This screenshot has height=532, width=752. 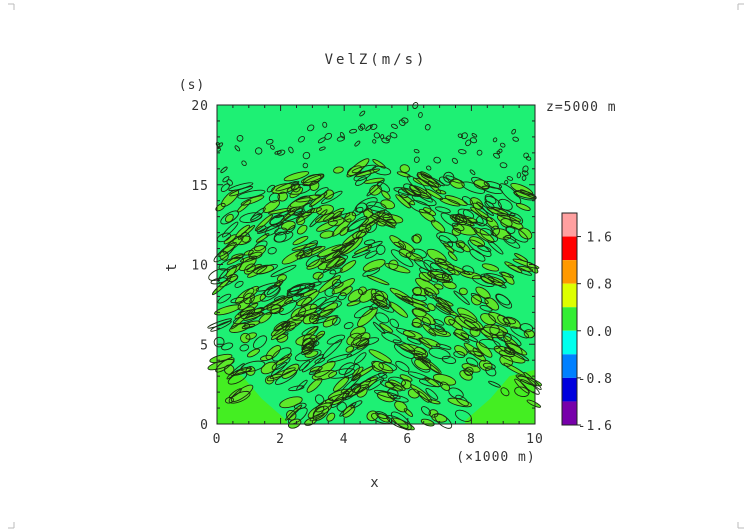 I want to click on colorbar-swatch, so click(x=569, y=366).